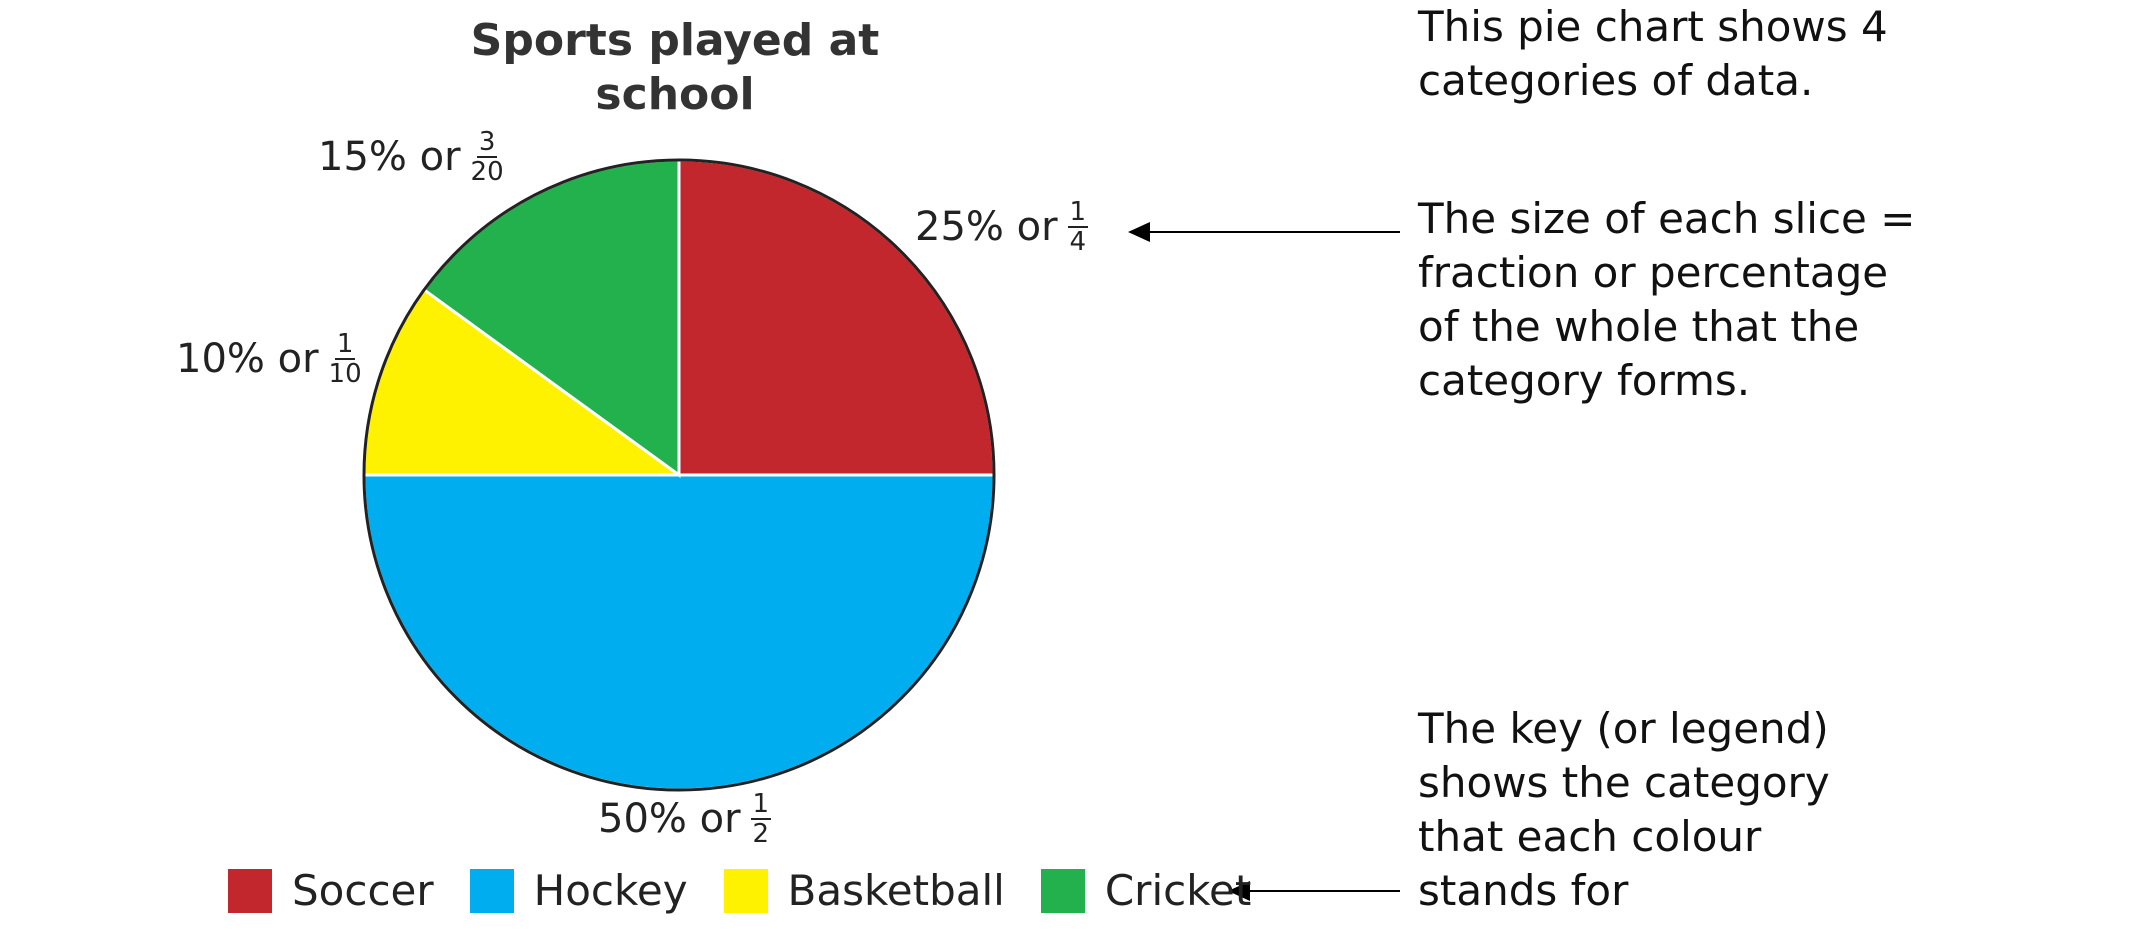 Image resolution: width=2146 pixels, height=930 pixels. Describe the element at coordinates (761, 819) in the screenshot. I see `slice-label-hockey-fraction: 1 2` at that location.